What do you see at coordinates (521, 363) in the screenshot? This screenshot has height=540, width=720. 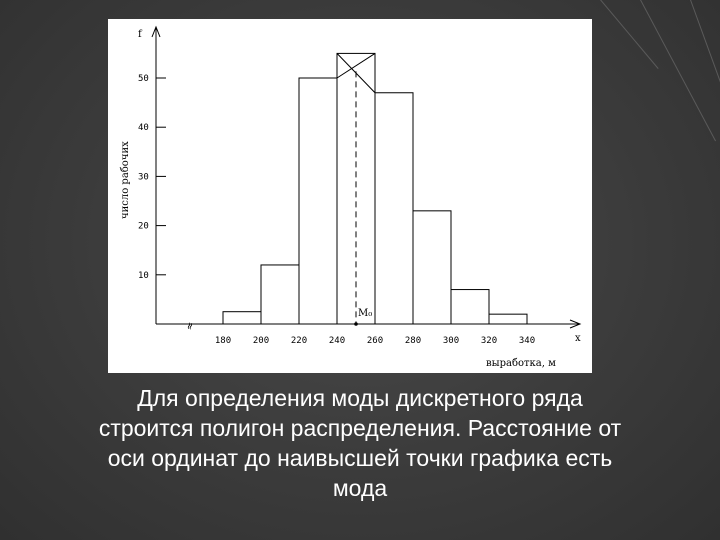 I see `x-axis-label: выработка, м` at bounding box center [521, 363].